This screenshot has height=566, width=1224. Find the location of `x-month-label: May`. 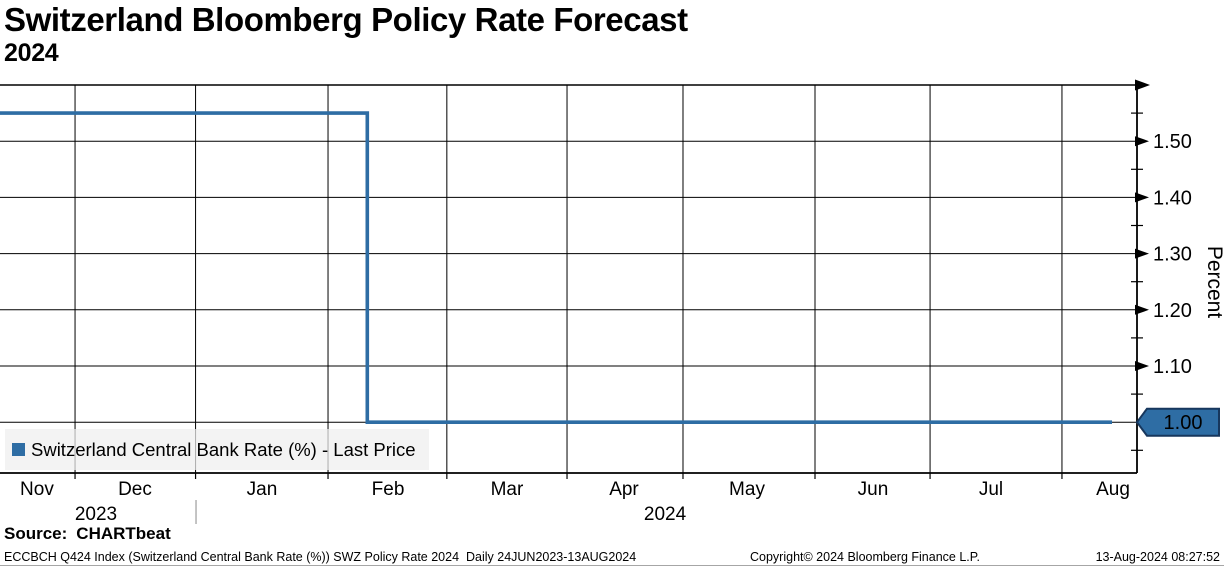

x-month-label: May is located at coordinates (747, 489).